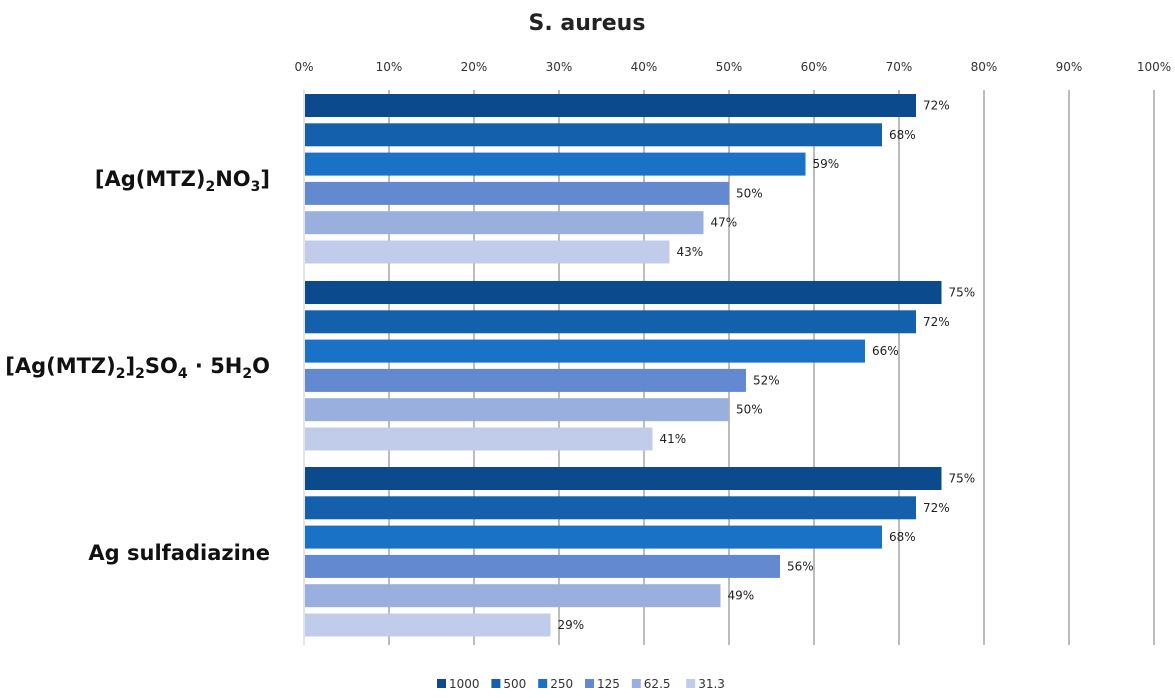 The height and width of the screenshot is (698, 1175). Describe the element at coordinates (885, 351) in the screenshot. I see `data-label: 66%` at that location.